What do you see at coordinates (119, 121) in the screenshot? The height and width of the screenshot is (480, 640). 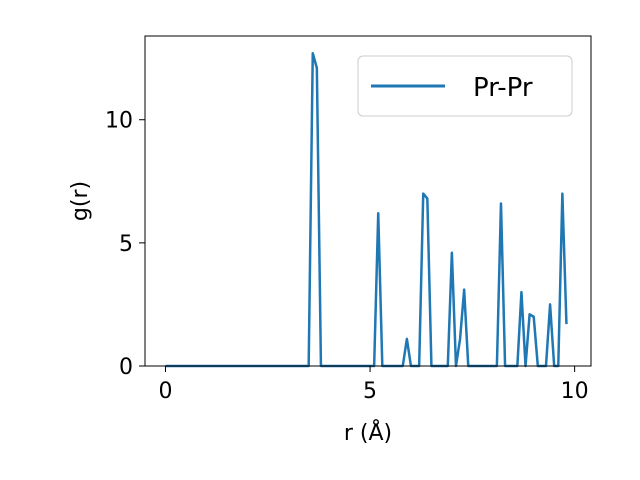 I see `y-tick-label-10: 10` at bounding box center [119, 121].